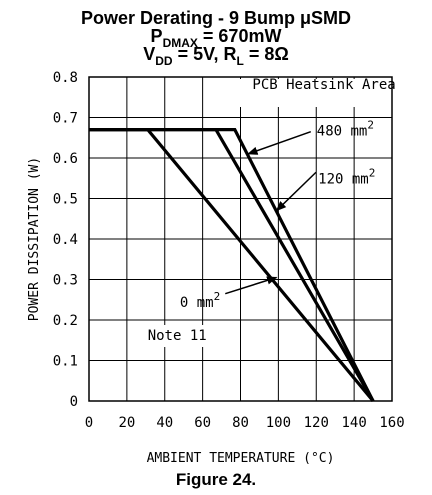  What do you see at coordinates (65, 240) in the screenshot?
I see `y-tick-label: 0.4` at bounding box center [65, 240].